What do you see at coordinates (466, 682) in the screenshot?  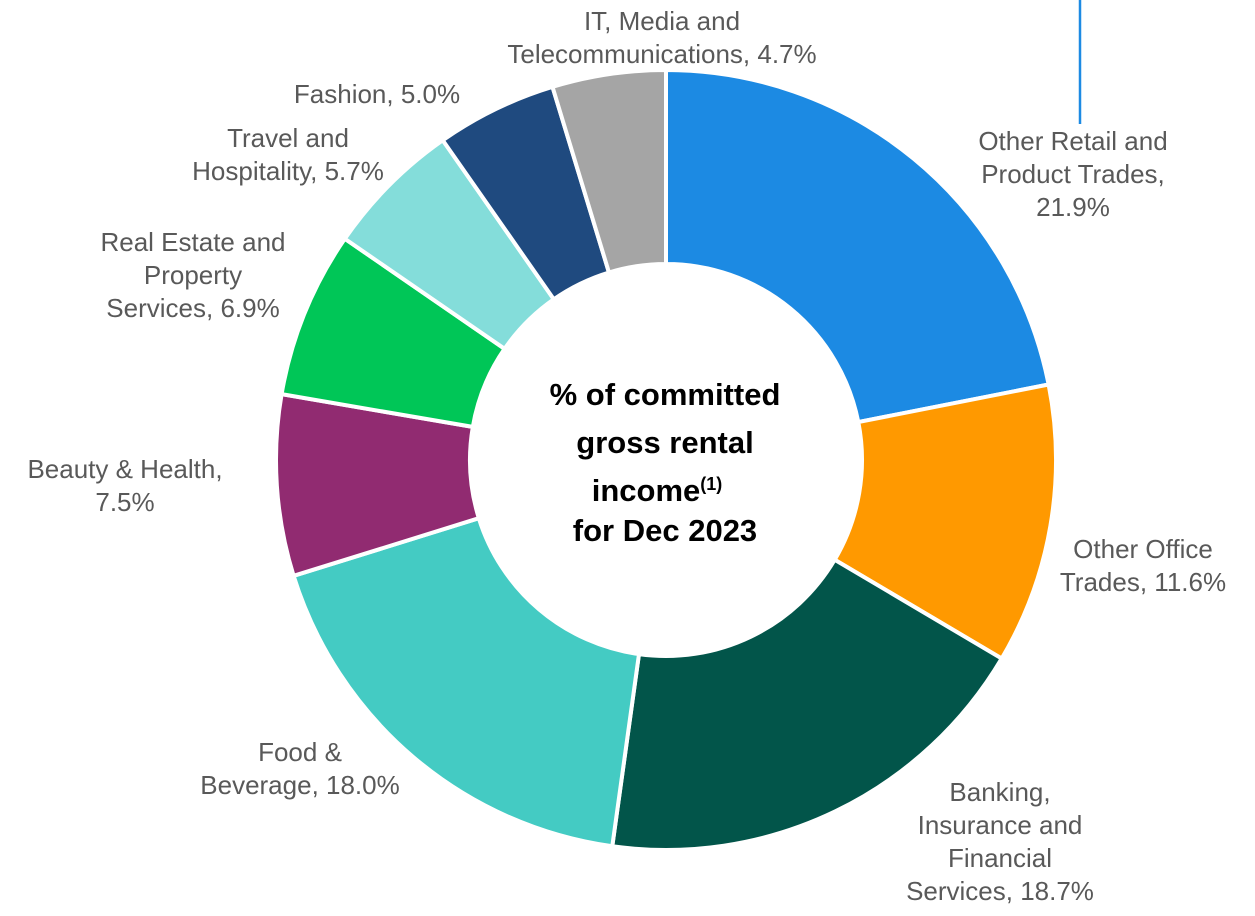 I see `slice-food-beverage` at bounding box center [466, 682].